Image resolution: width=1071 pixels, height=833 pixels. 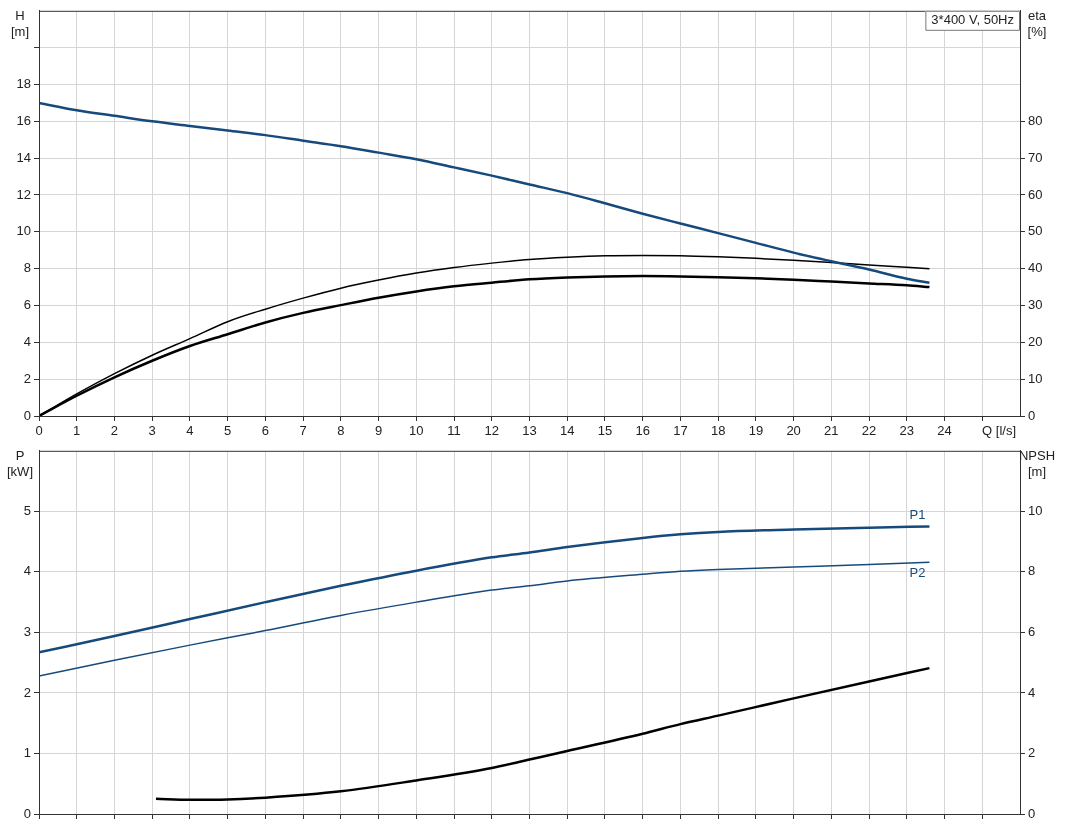 I want to click on x-tick-label: 20, so click(x=793, y=431).